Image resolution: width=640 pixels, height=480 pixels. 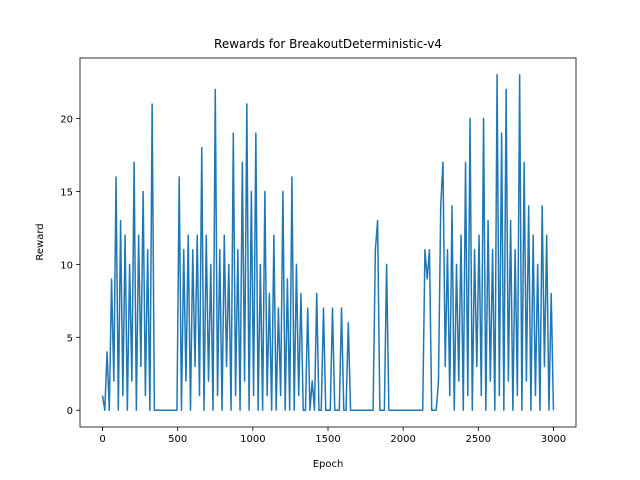 I want to click on y-axis-label: Reward, so click(x=40, y=241).